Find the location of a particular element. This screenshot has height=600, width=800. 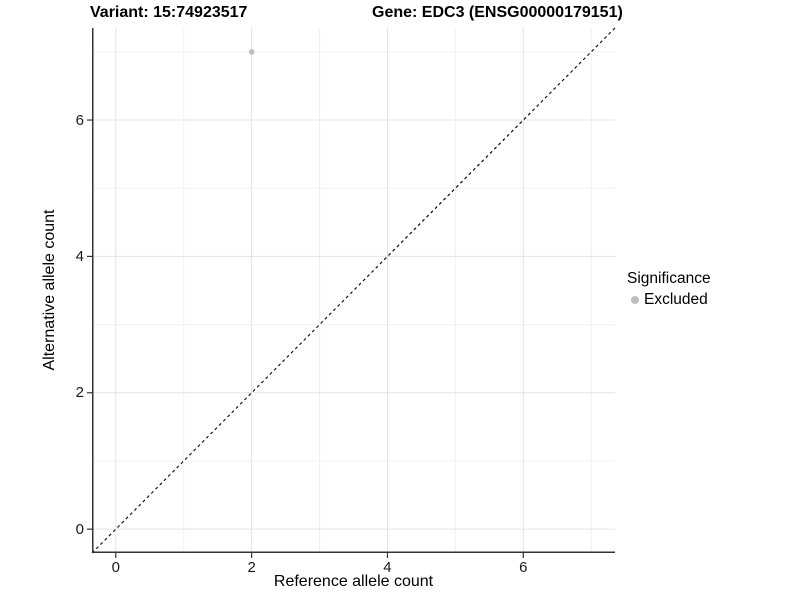

y-tick-label: 4 is located at coordinates (79, 256).